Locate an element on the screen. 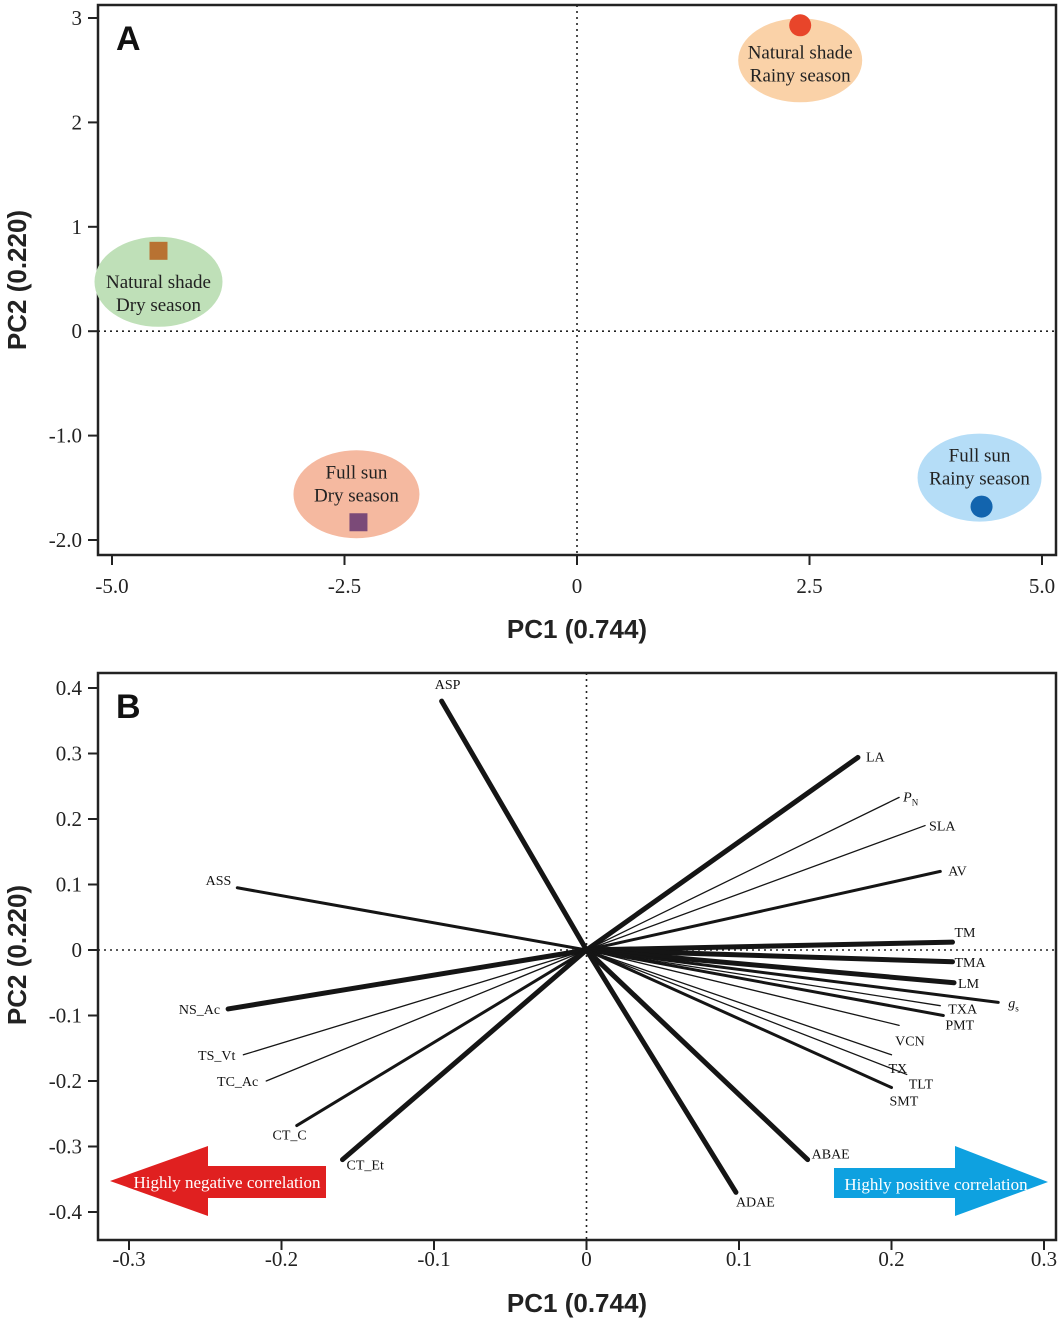 This screenshot has width=1062, height=1322. panel-a-y-tick-label: 1 is located at coordinates (77, 227).